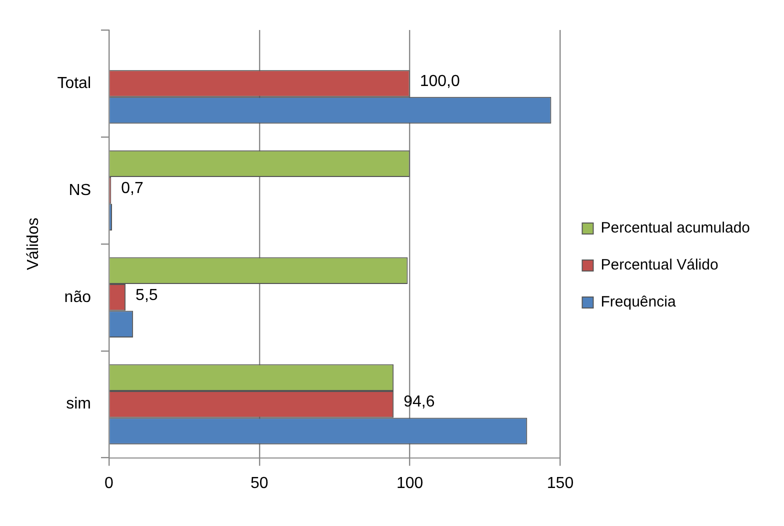 Image resolution: width=784 pixels, height=526 pixels. What do you see at coordinates (440, 81) in the screenshot?
I see `data-label: 100,0` at bounding box center [440, 81].